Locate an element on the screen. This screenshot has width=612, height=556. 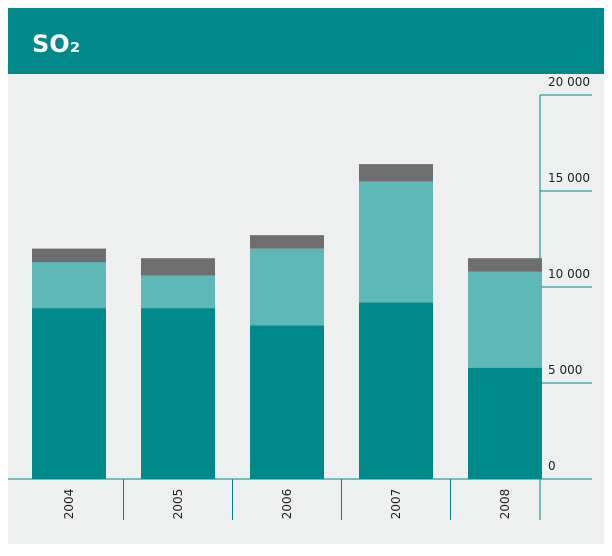
x-tick-label: 2005 is located at coordinates (178, 504).